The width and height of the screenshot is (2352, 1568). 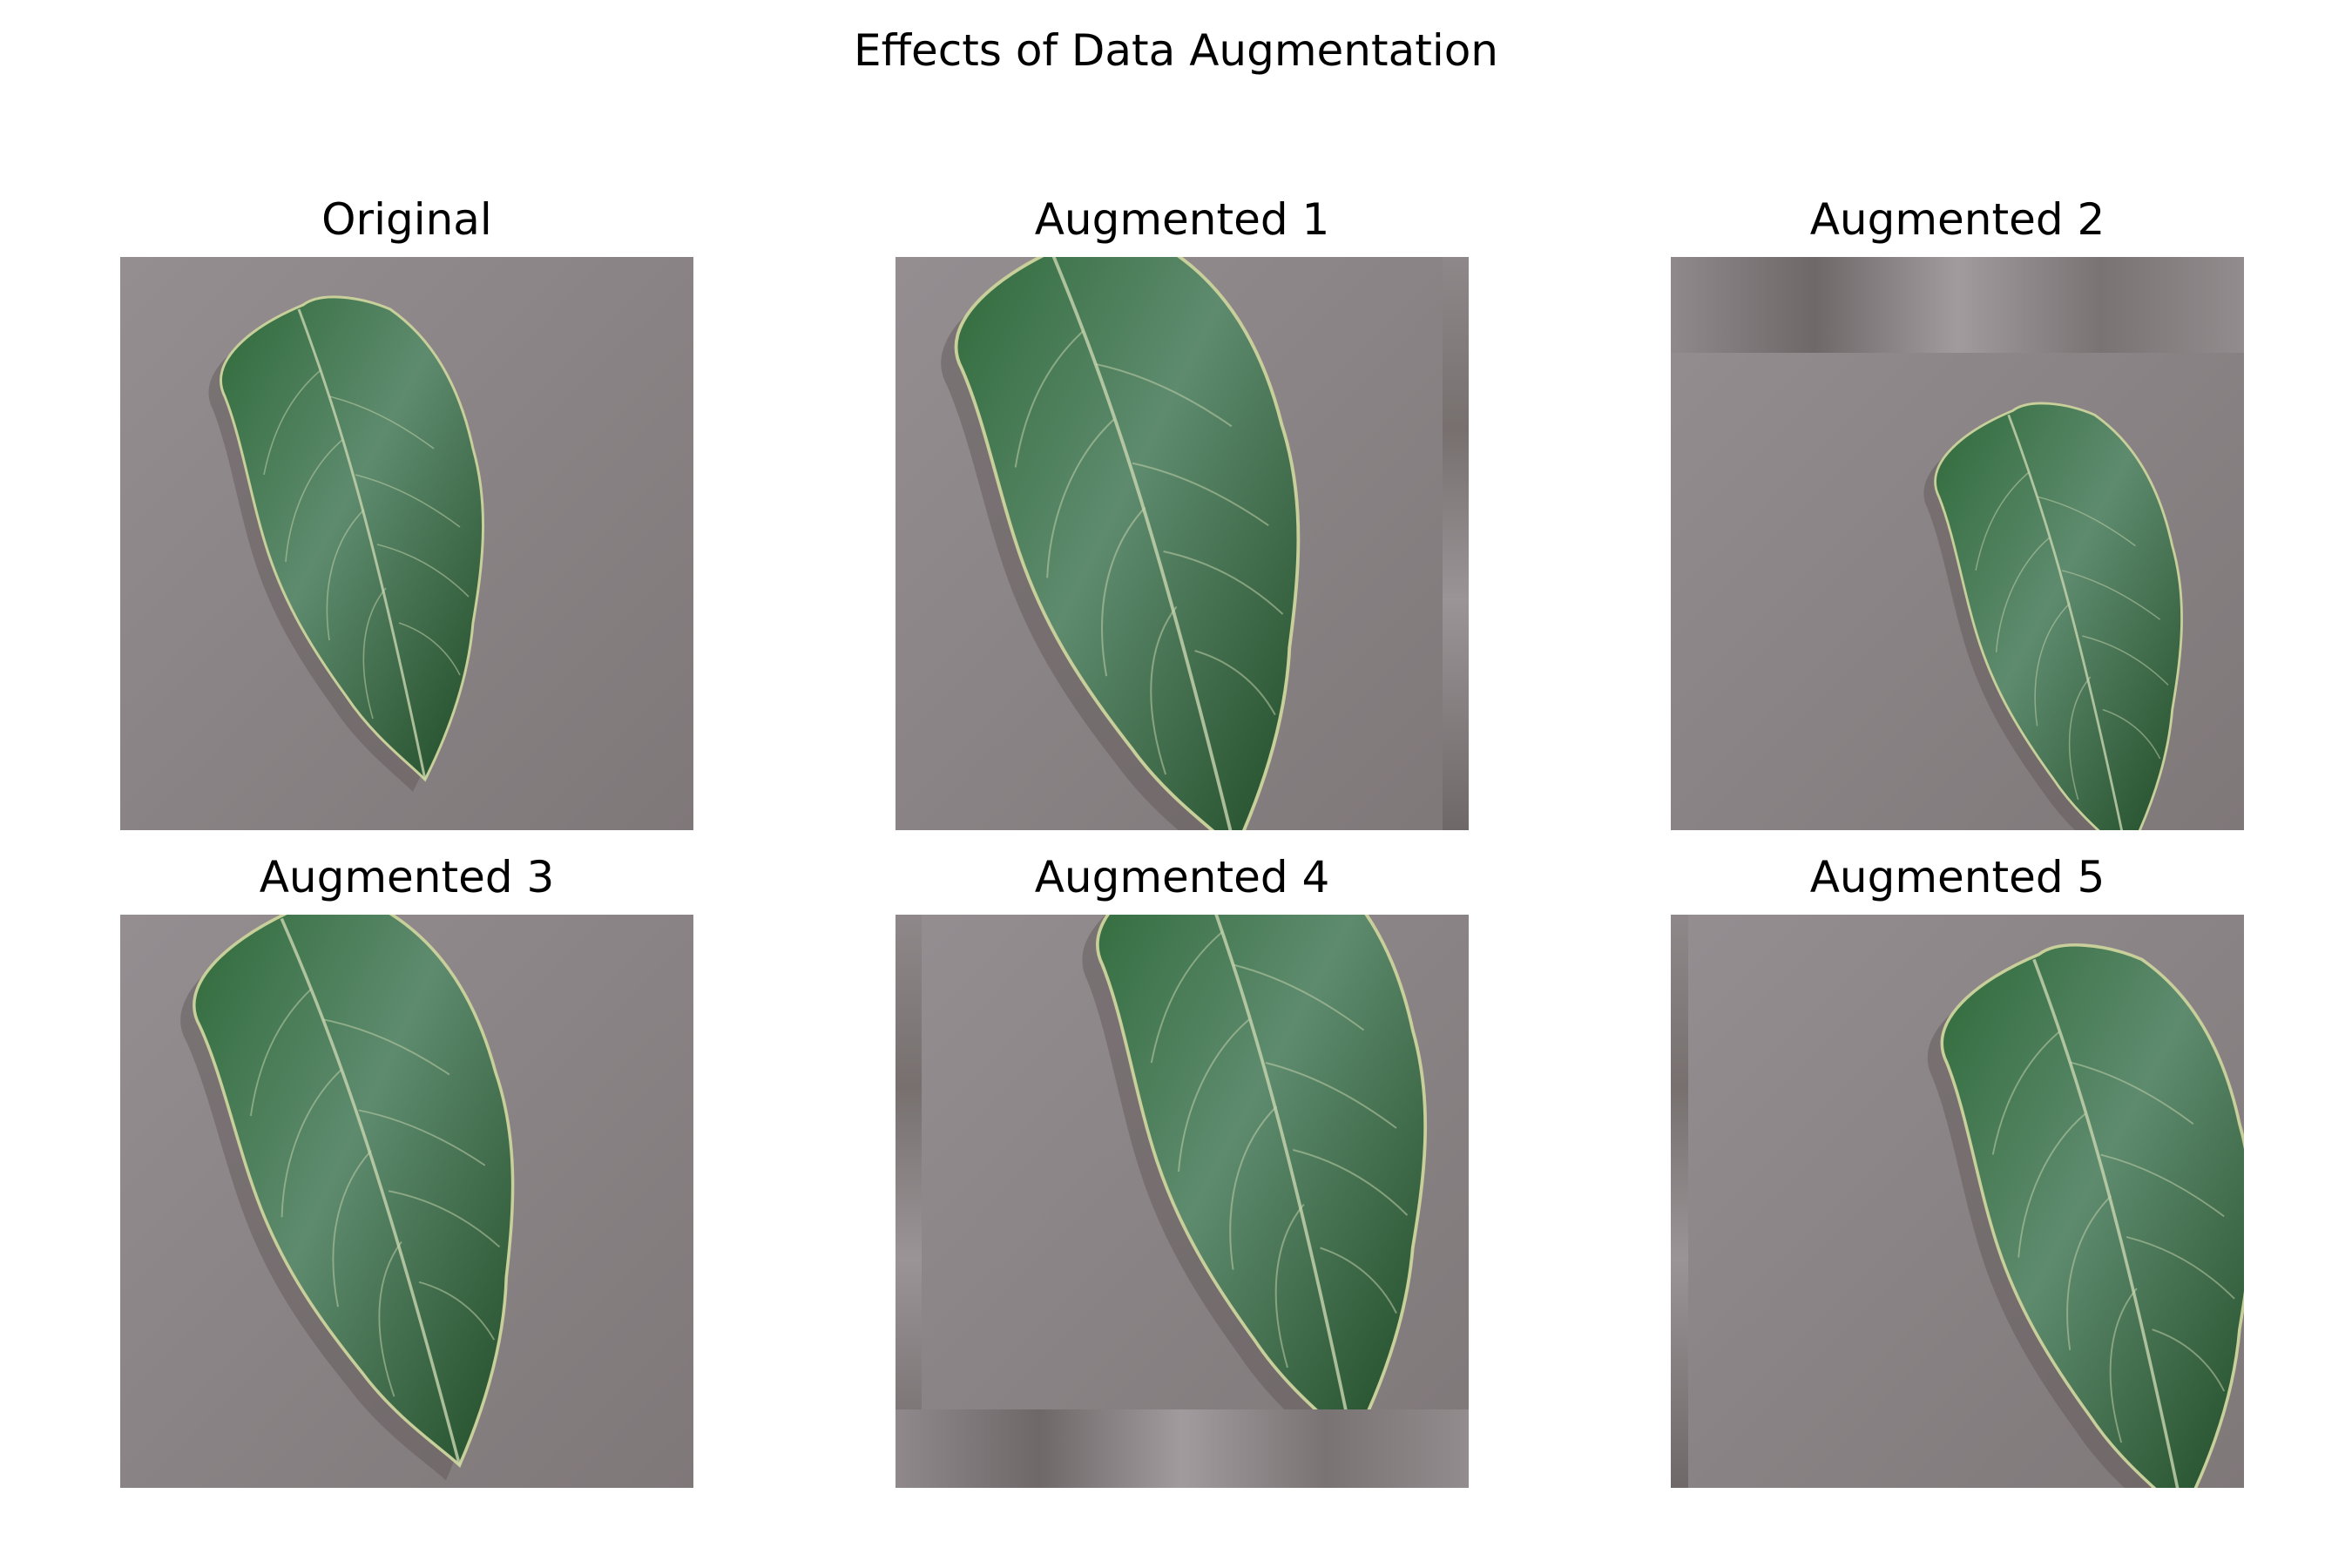 I want to click on figure-title: Effects of Data Augmentation, so click(x=1175, y=50).